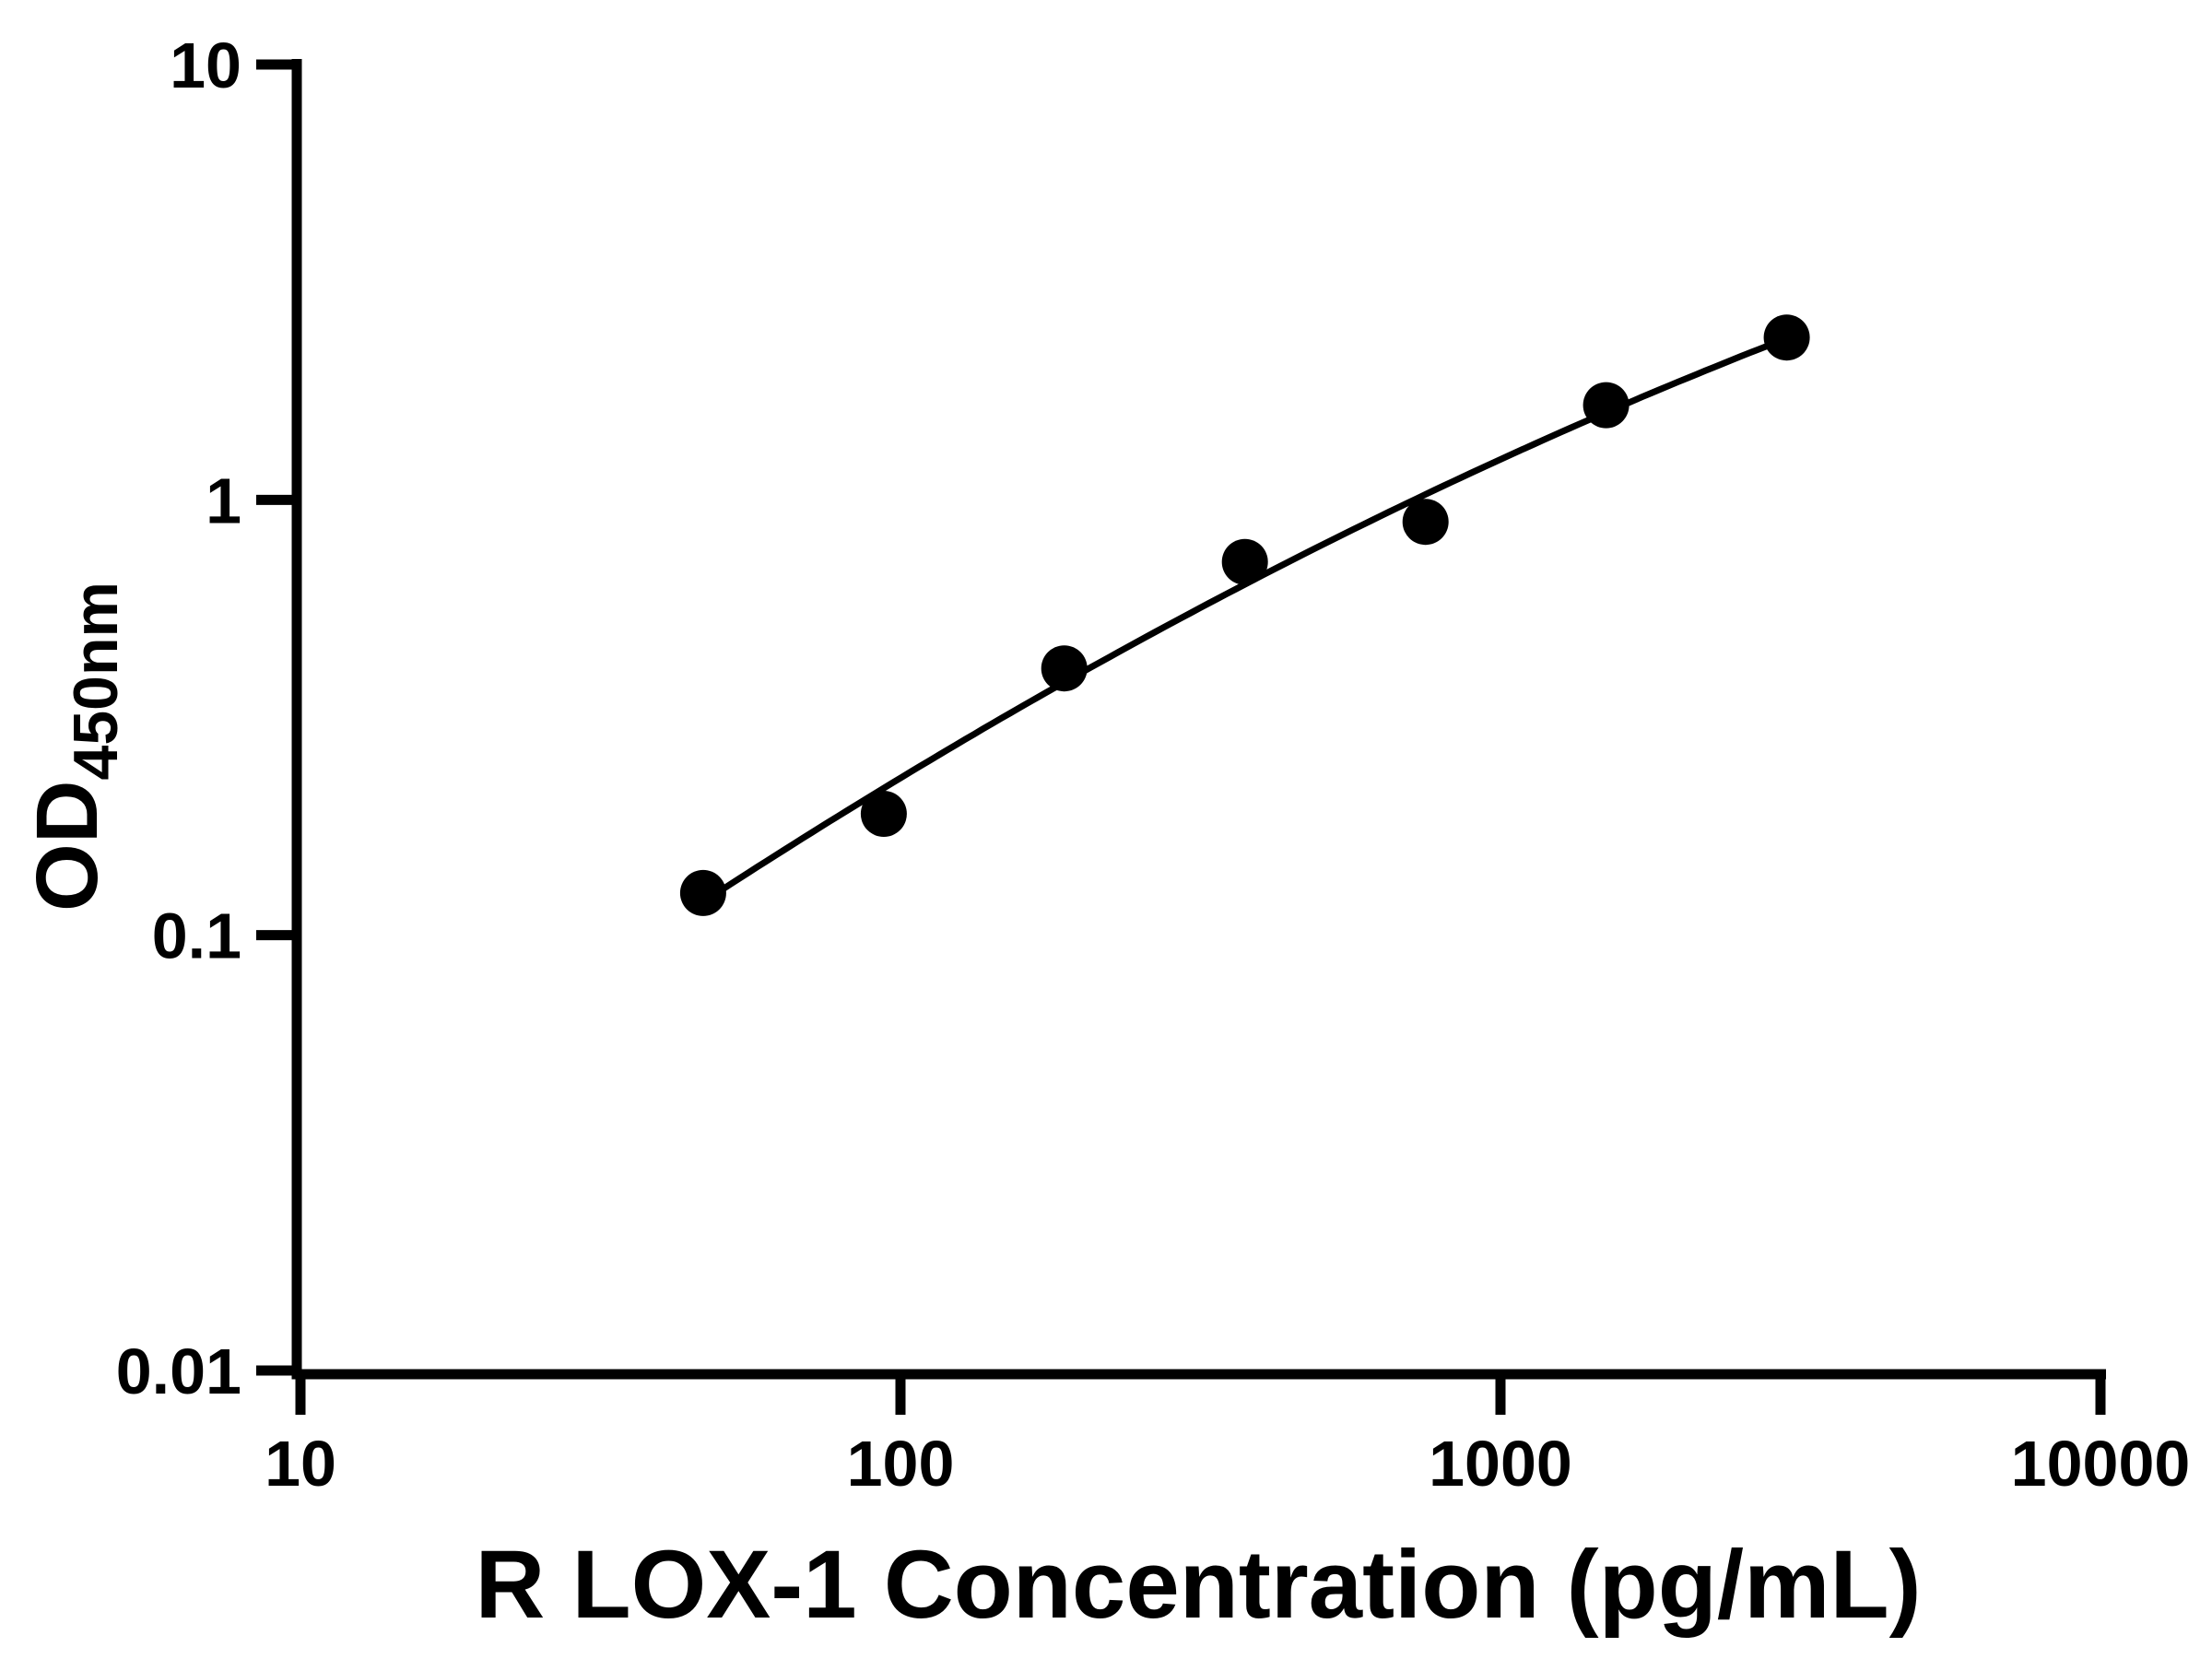 Image resolution: width=2212 pixels, height=1659 pixels. What do you see at coordinates (205, 65) in the screenshot?
I see `y-tick-label: 10` at bounding box center [205, 65].